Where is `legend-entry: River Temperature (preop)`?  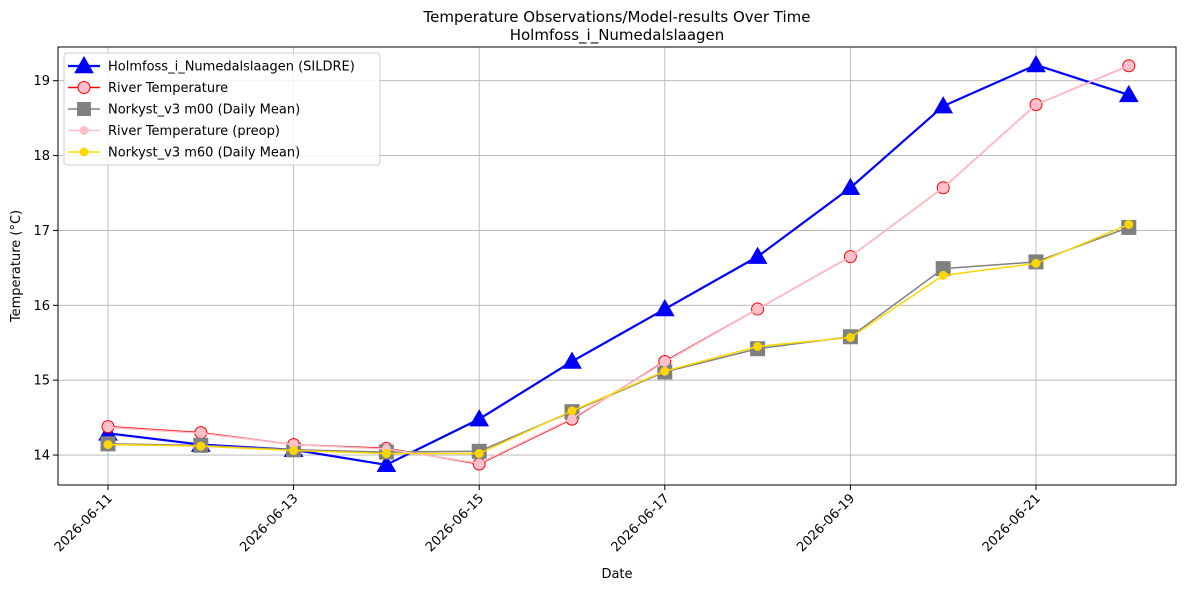 legend-entry: River Temperature (preop) is located at coordinates (174, 131).